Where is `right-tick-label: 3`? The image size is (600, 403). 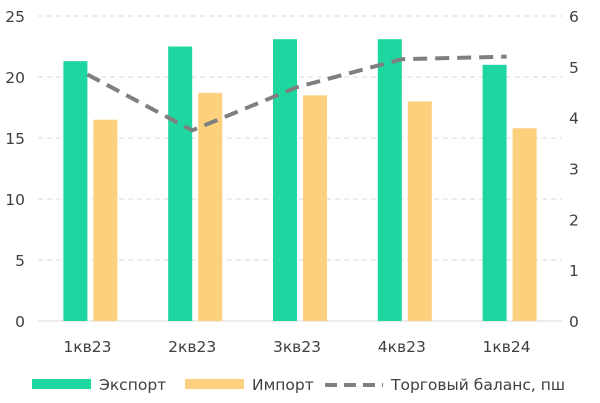 right-tick-label: 3 is located at coordinates (574, 170).